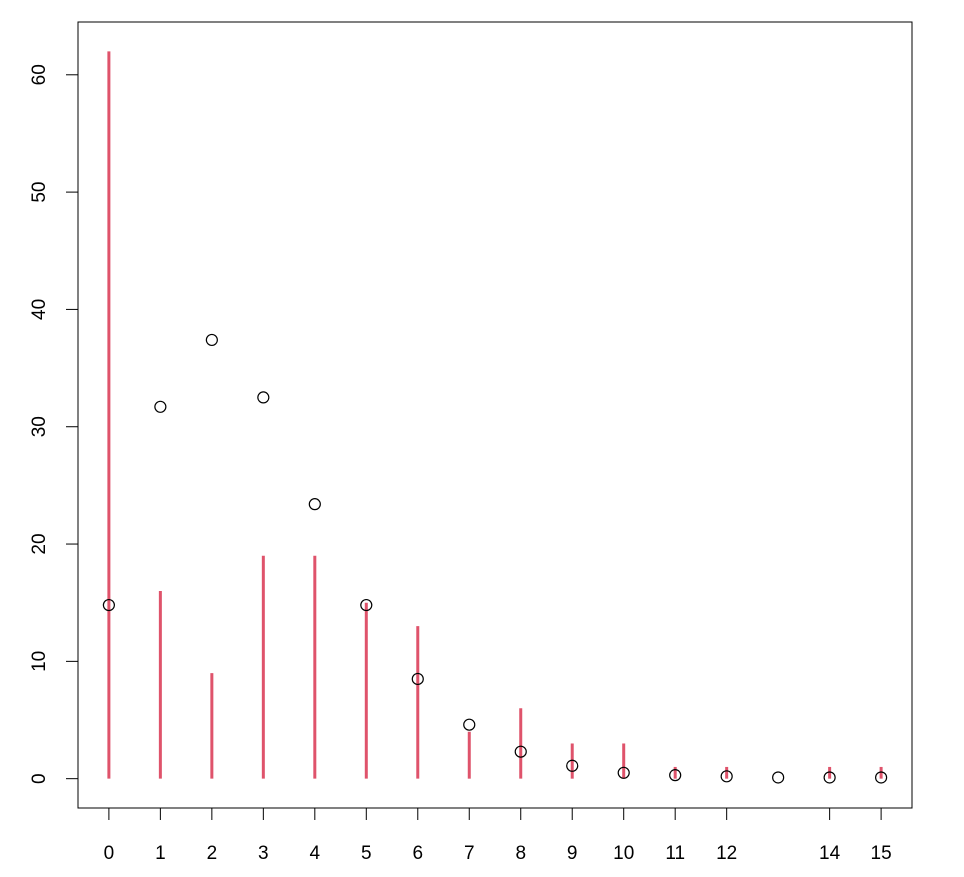  I want to click on y-tick-label: 0, so click(39, 778).